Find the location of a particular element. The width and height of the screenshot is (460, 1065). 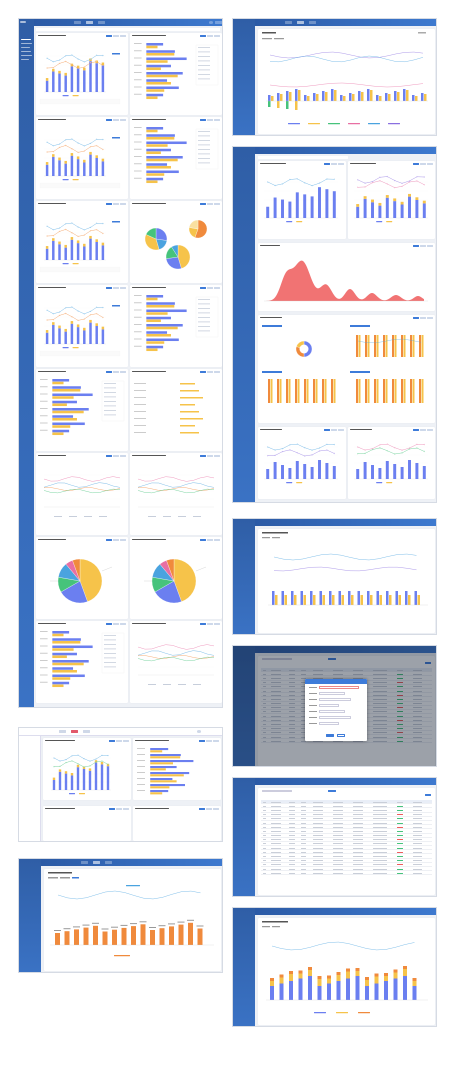

user-avatar-icon is located at coordinates (199, 731).